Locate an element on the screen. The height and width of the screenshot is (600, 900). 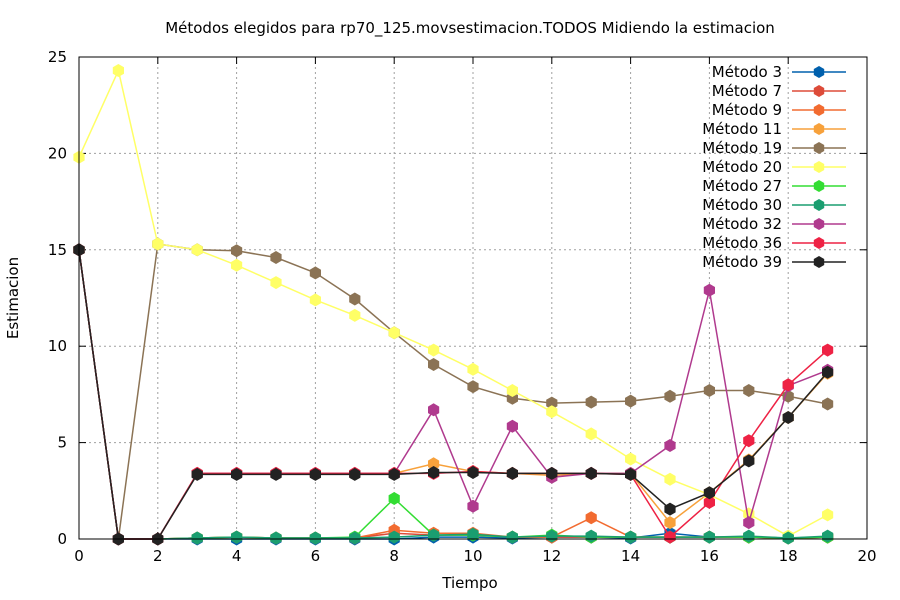
legend-item: Método 11 is located at coordinates (774, 129).